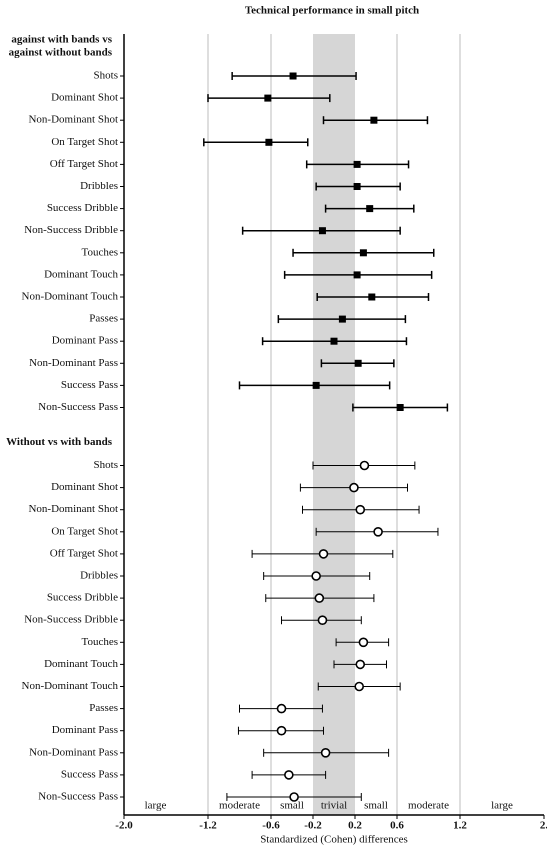  What do you see at coordinates (334, 424) in the screenshot?
I see `trivial-band` at bounding box center [334, 424].